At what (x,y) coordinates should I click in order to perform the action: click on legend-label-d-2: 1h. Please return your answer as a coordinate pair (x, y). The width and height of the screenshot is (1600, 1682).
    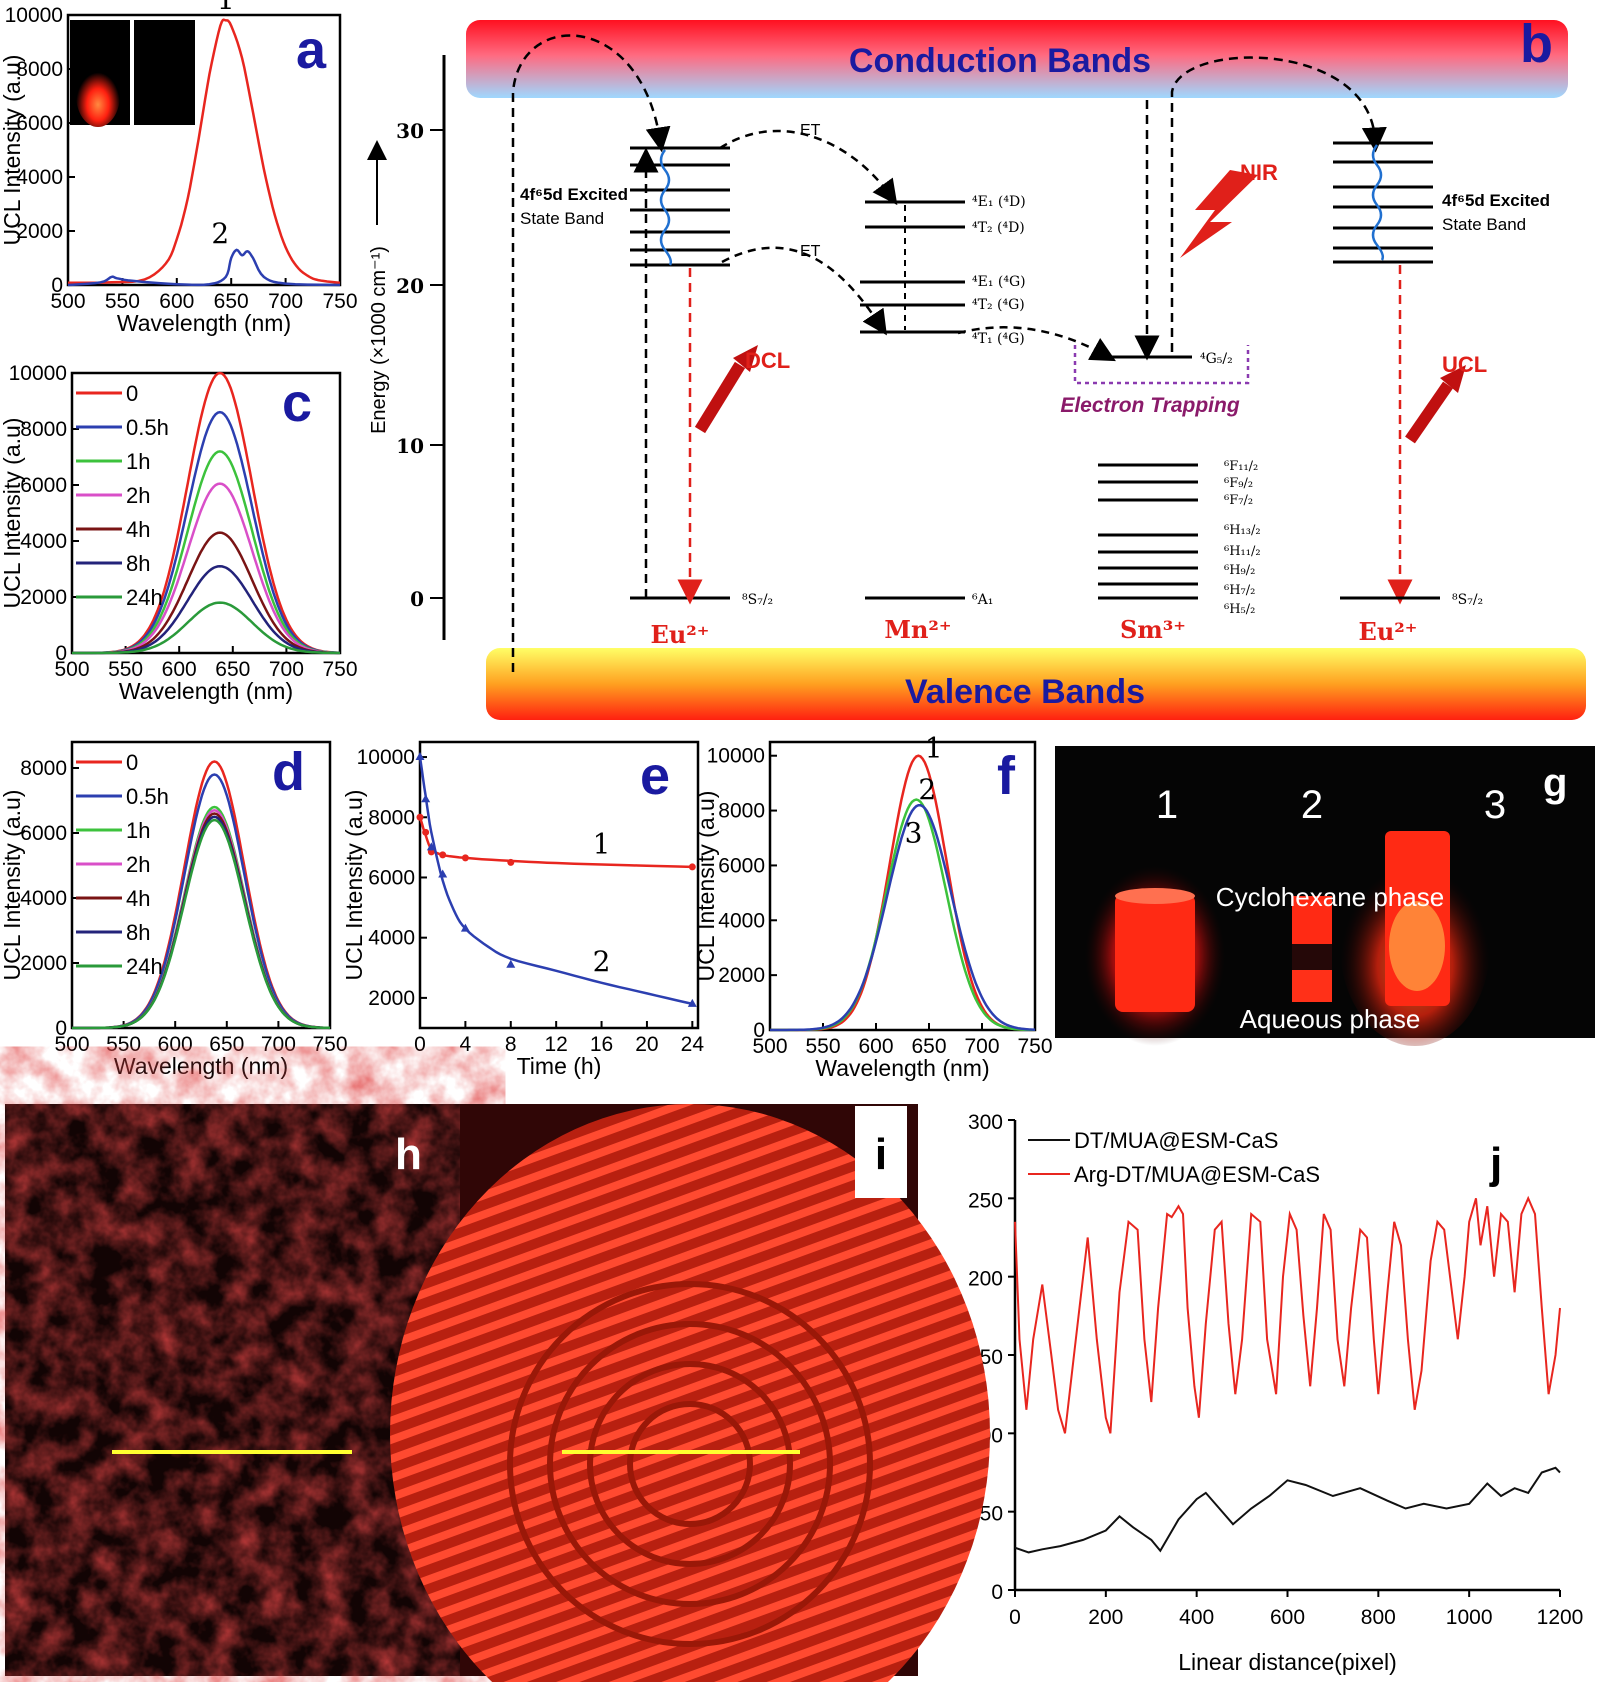
    Looking at the image, I should click on (138, 830).